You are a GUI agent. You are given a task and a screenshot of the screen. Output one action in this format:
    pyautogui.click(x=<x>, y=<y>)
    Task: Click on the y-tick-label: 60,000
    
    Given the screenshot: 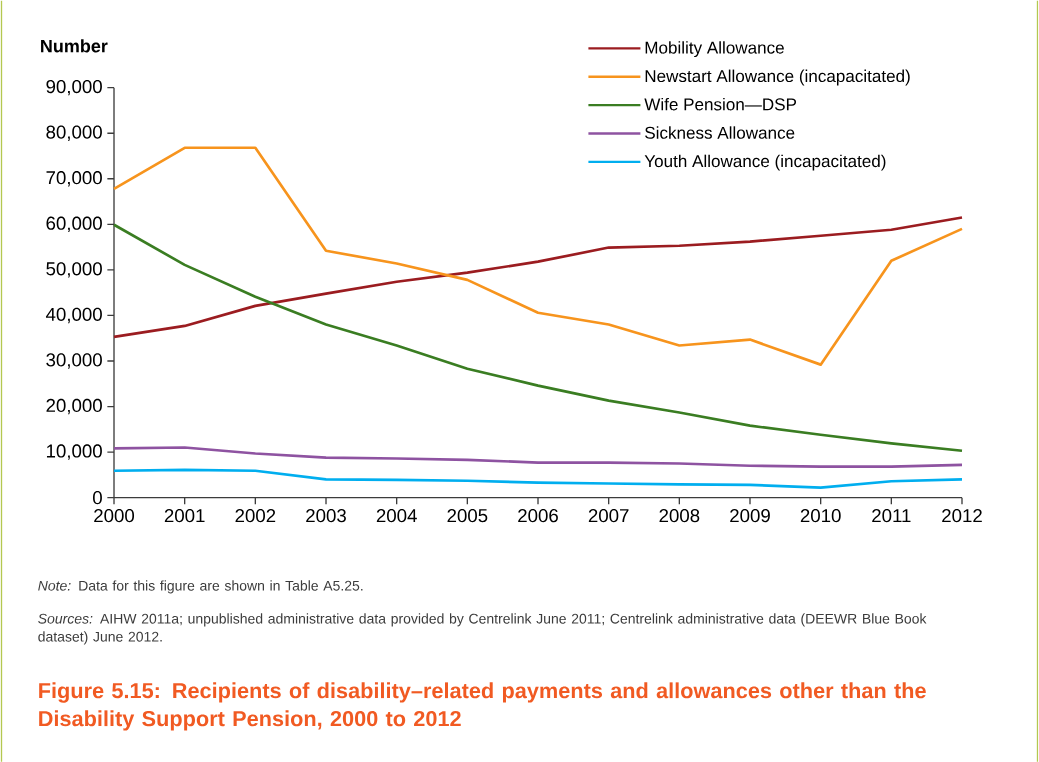 What is the action you would take?
    pyautogui.click(x=74, y=224)
    